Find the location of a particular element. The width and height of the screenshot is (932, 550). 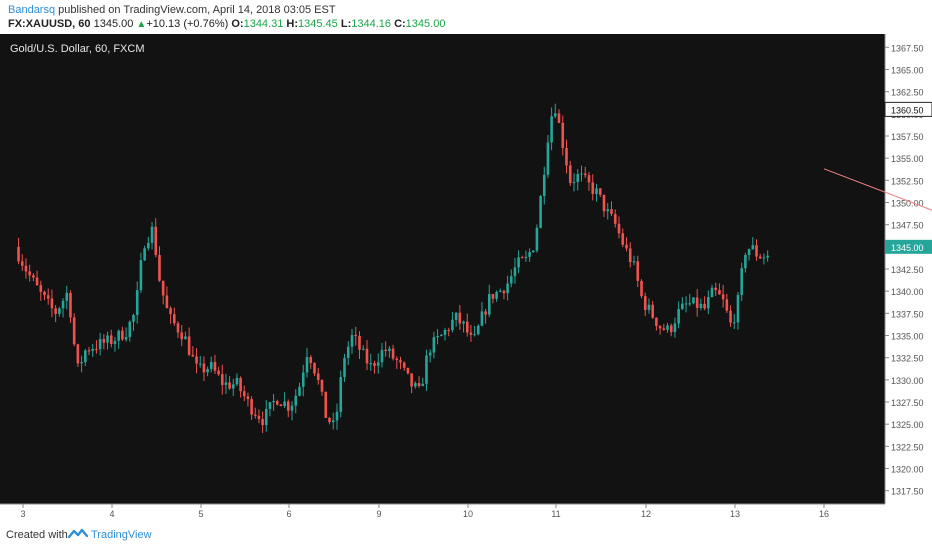

y-tick-label: 1332.50 is located at coordinates (907, 359).